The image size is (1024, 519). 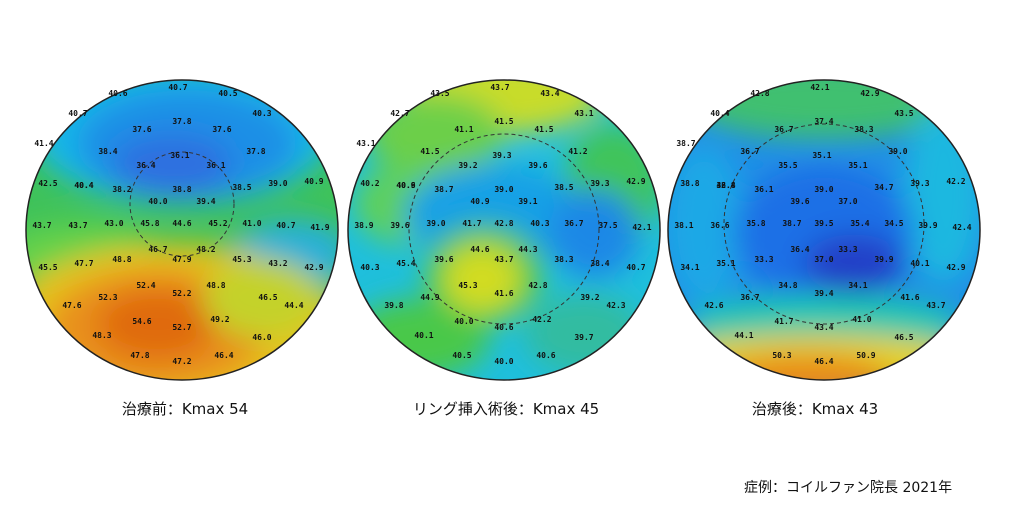 I want to click on curvature-reading: 44.3, so click(x=527, y=249).